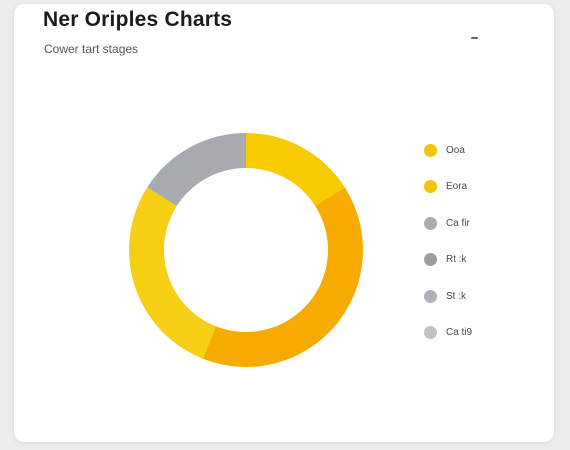  What do you see at coordinates (455, 150) in the screenshot?
I see `legend-label: Ooa` at bounding box center [455, 150].